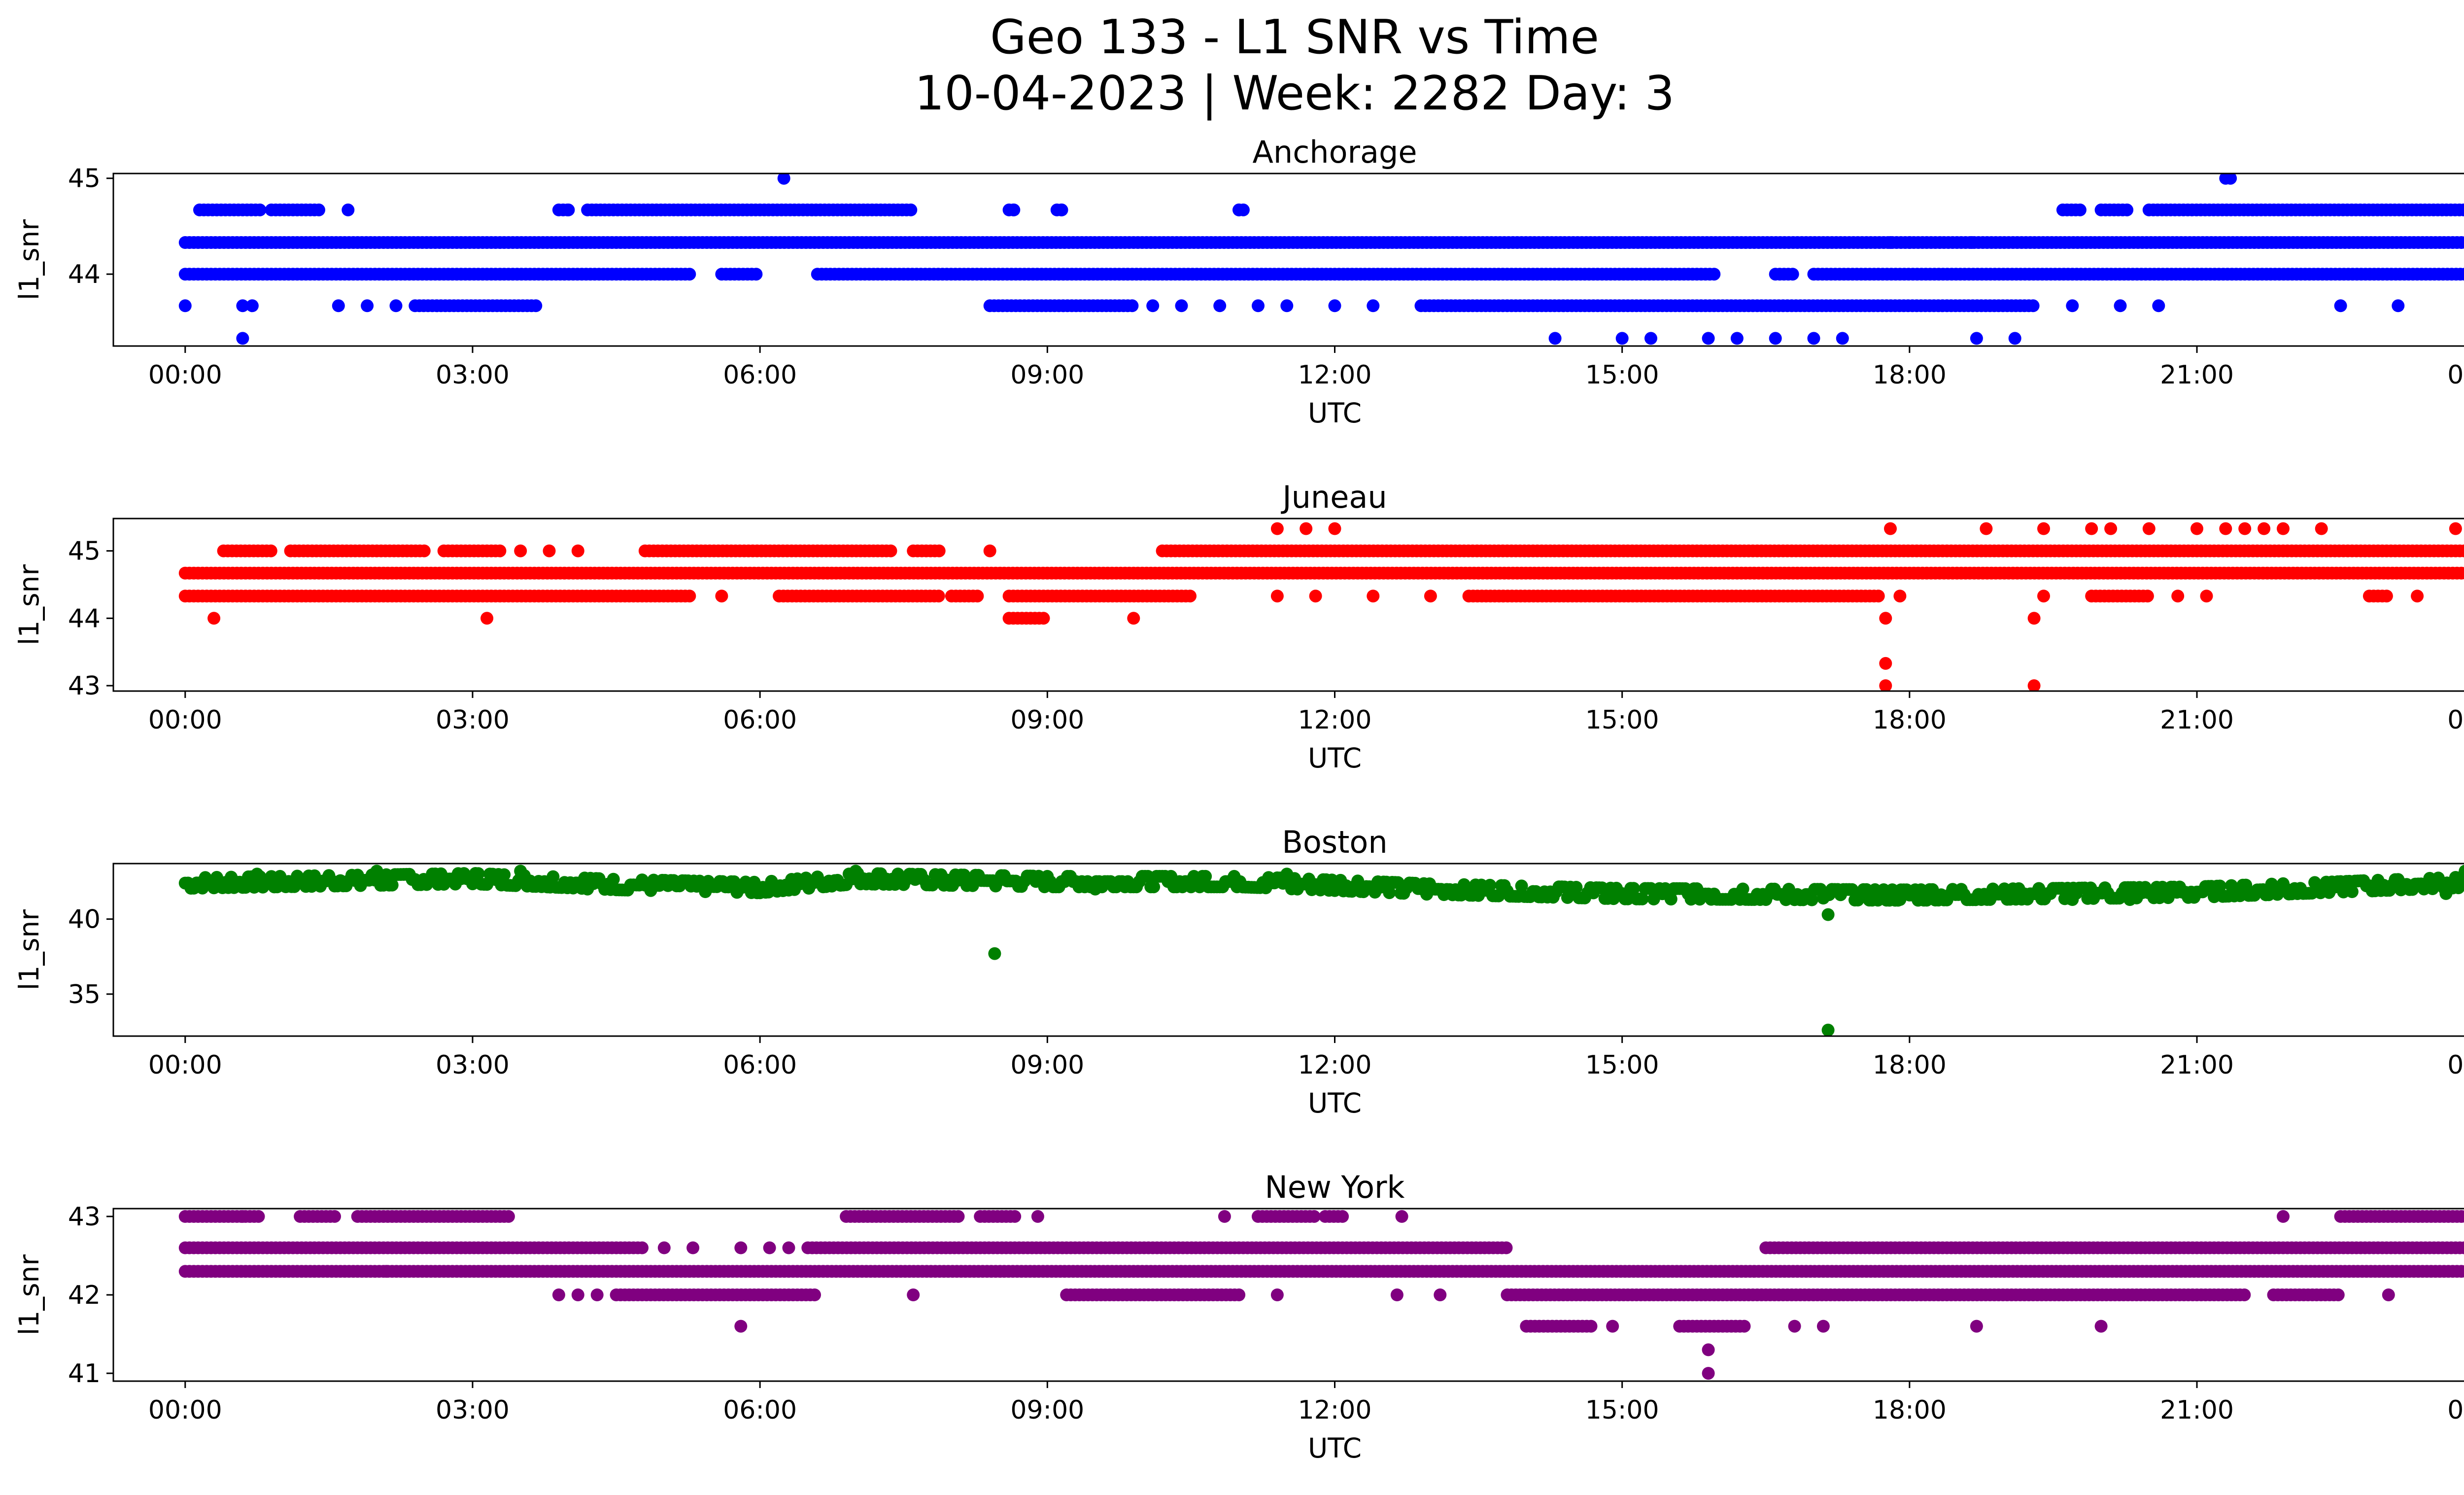 Image resolution: width=2464 pixels, height=1495 pixels. What do you see at coordinates (84, 618) in the screenshot?
I see `y-tick-label: 44` at bounding box center [84, 618].